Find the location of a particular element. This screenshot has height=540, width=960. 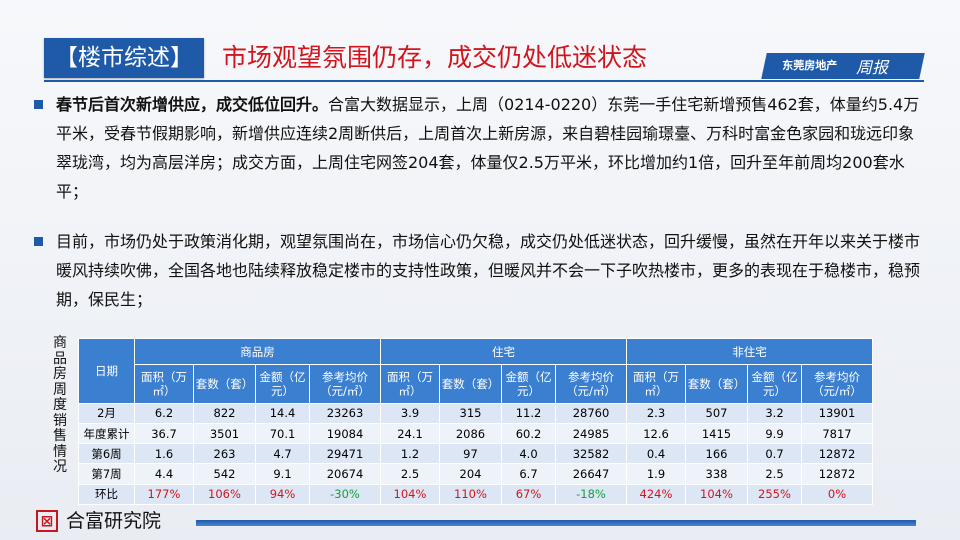

page-title: 市场观望氛围仍存，成交仍处低迷状态 is located at coordinates (435, 57).